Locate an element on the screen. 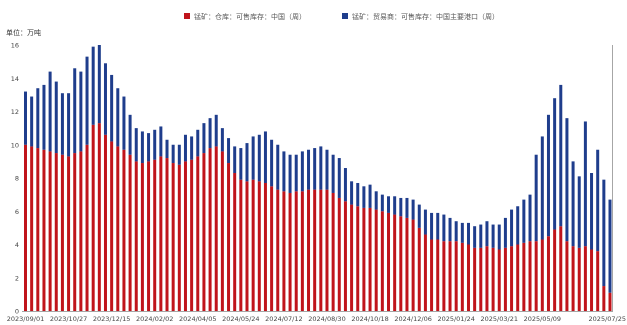 Image resolution: width=627 pixels, height=325 pixels. x-tick-label: 2025/01/24 is located at coordinates (455, 319).